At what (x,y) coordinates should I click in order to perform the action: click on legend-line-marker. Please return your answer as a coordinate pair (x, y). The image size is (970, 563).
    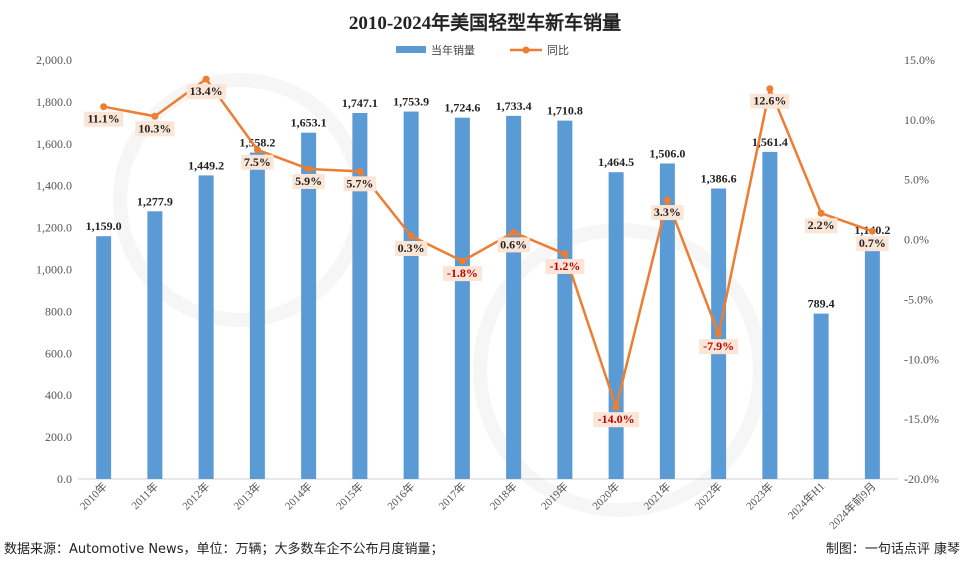
    Looking at the image, I should click on (526, 50).